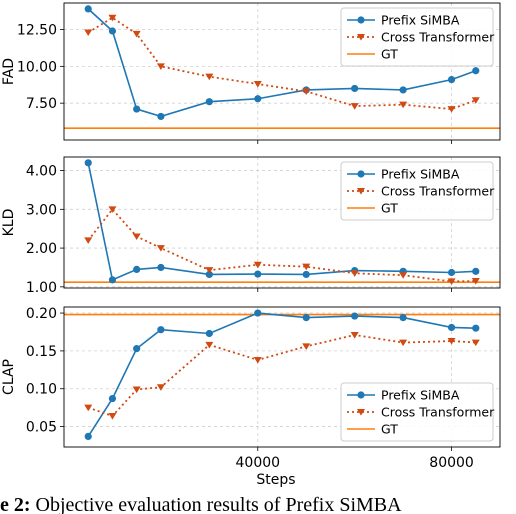  I want to click on x-axis-label: Steps, so click(275, 480).